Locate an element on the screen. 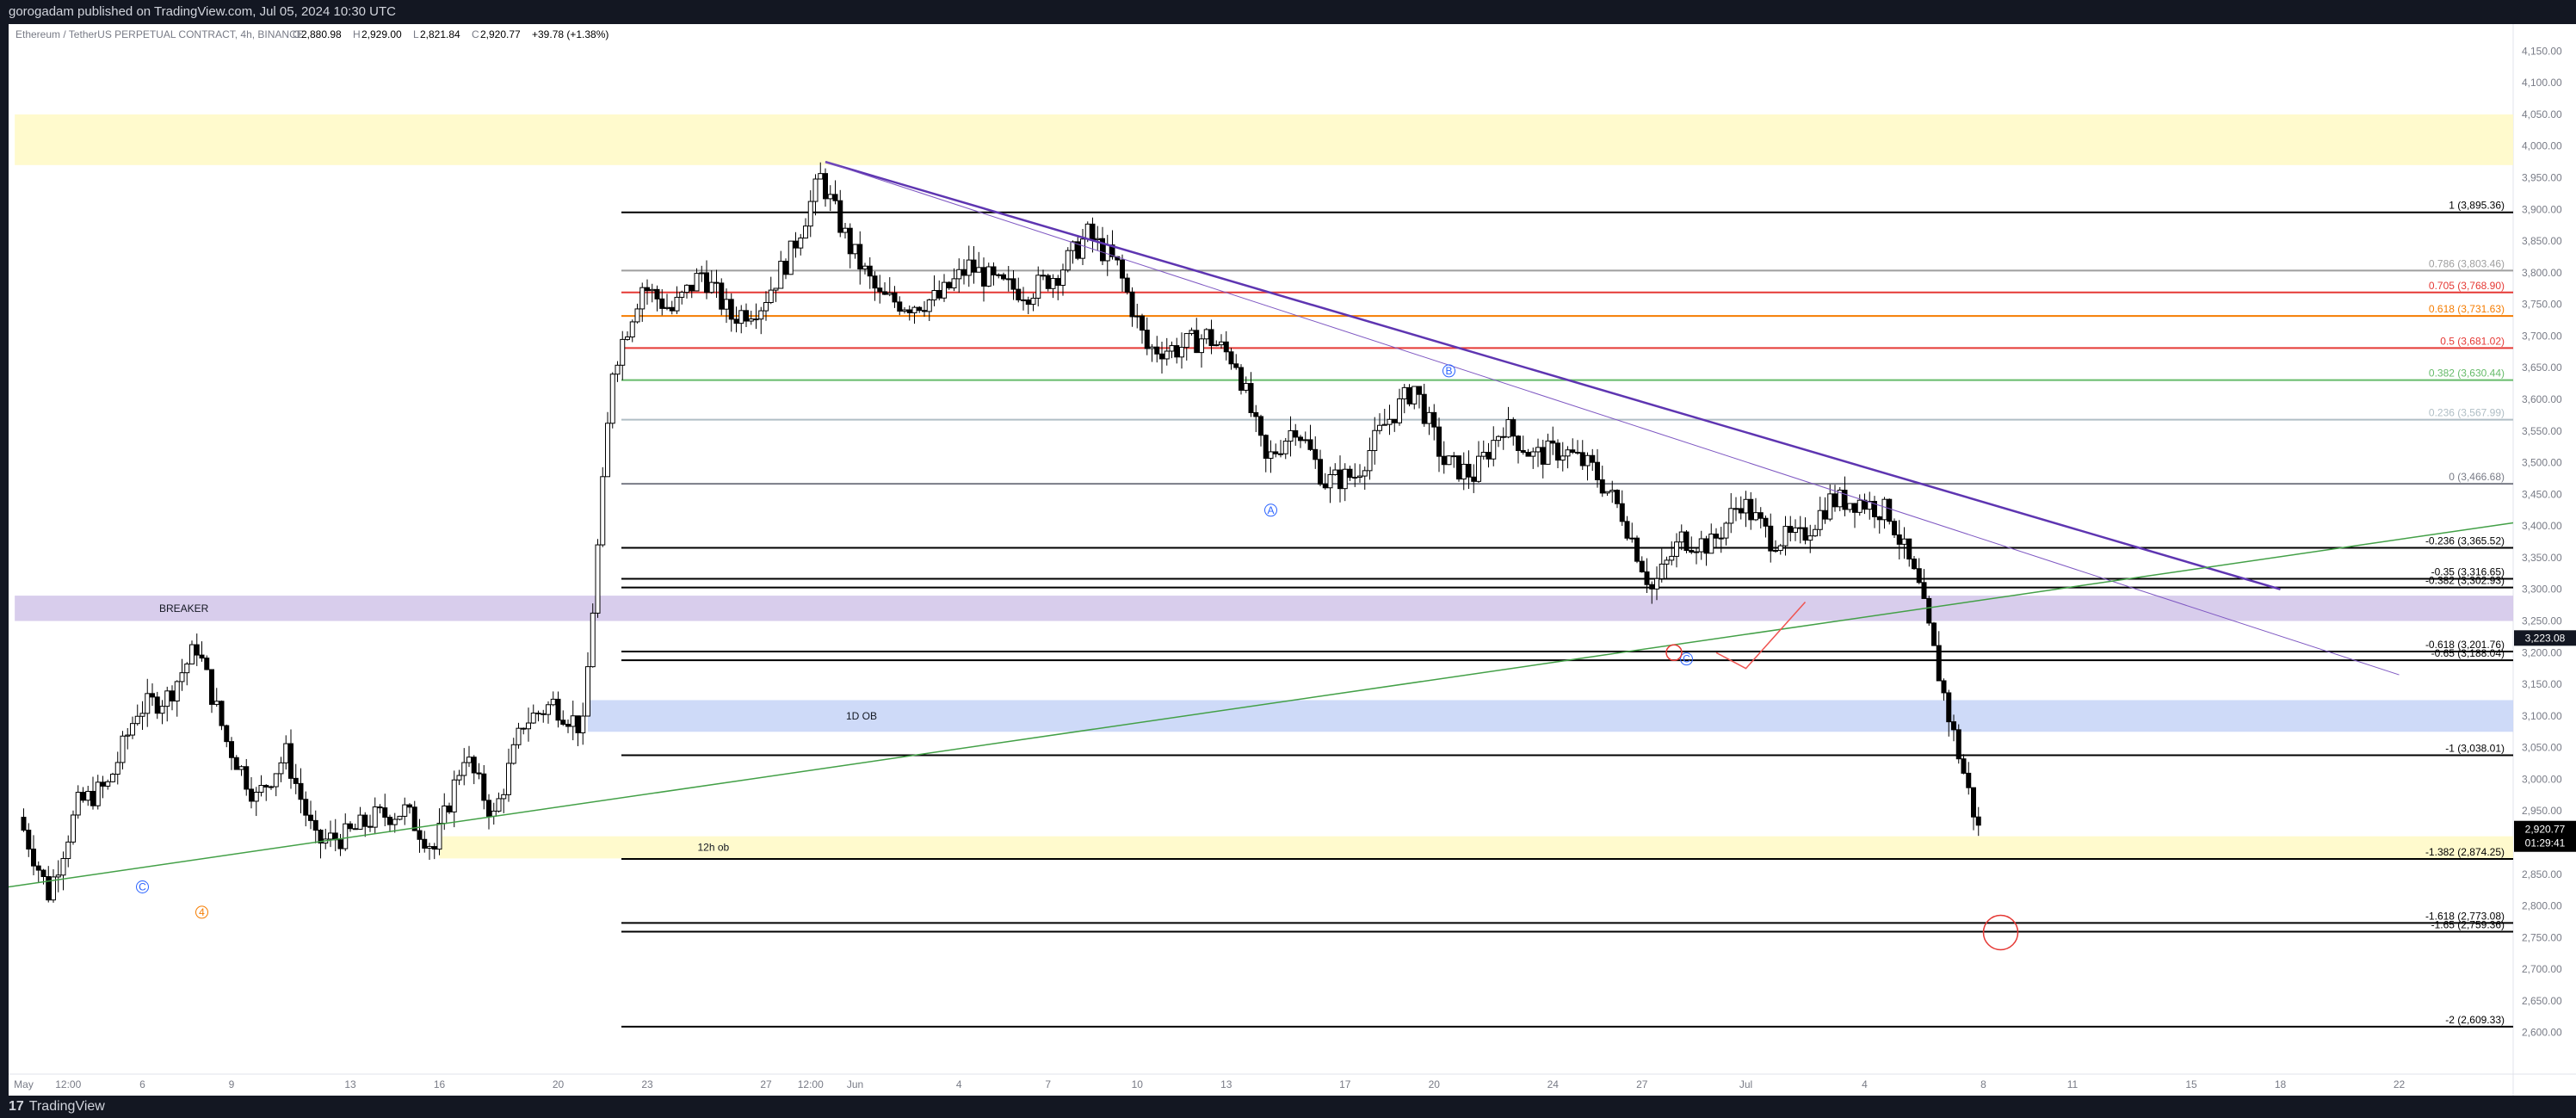 The image size is (2576, 1118). price-tick: 3,400.00 is located at coordinates (2542, 526).